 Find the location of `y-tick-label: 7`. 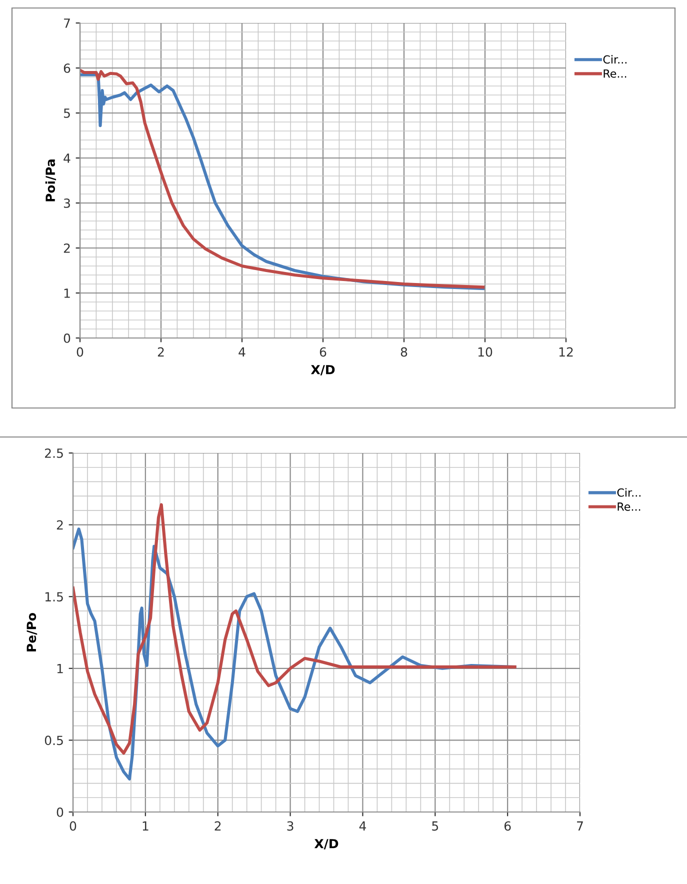

y-tick-label: 7 is located at coordinates (67, 23).